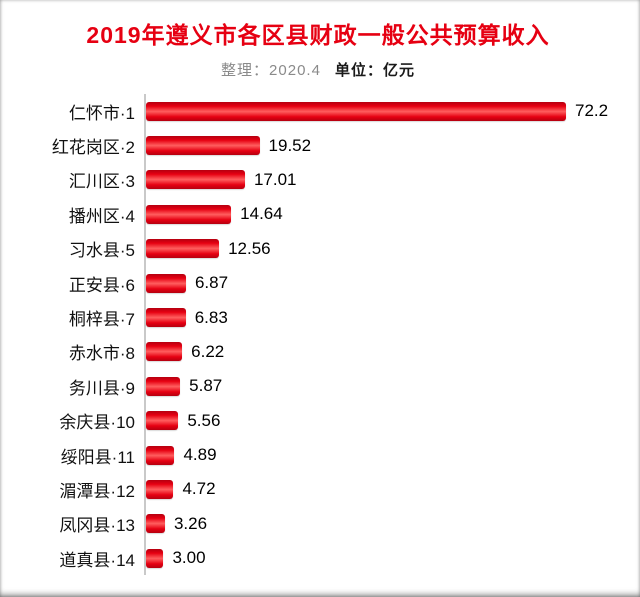 Image resolution: width=640 pixels, height=597 pixels. What do you see at coordinates (101, 251) in the screenshot?
I see `category-label: 习水县·5` at bounding box center [101, 251].